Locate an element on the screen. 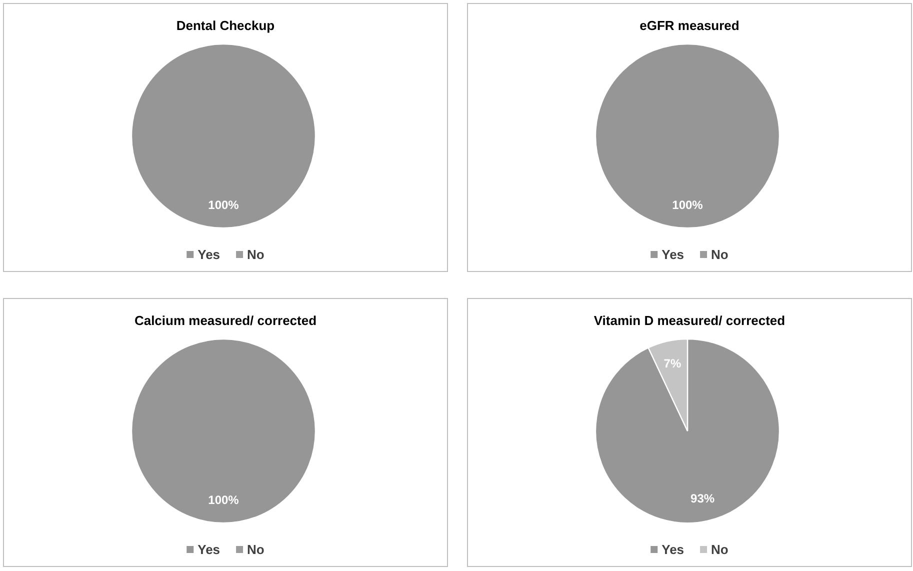  pie-slice is located at coordinates (687, 431).